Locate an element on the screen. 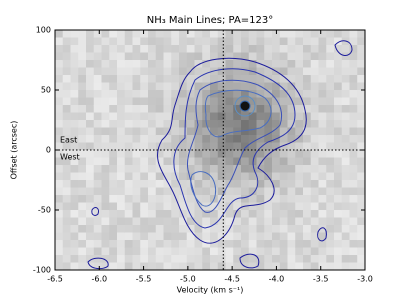 This screenshot has width=400, height=304. y-tick-label: -100 is located at coordinates (42, 270).